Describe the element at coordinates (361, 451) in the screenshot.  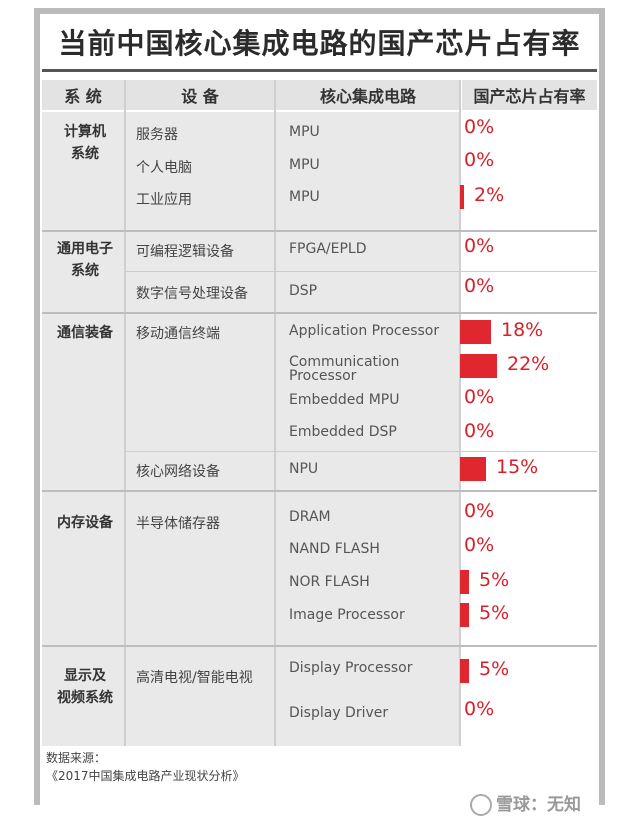
I see `row-divider-npu` at that location.